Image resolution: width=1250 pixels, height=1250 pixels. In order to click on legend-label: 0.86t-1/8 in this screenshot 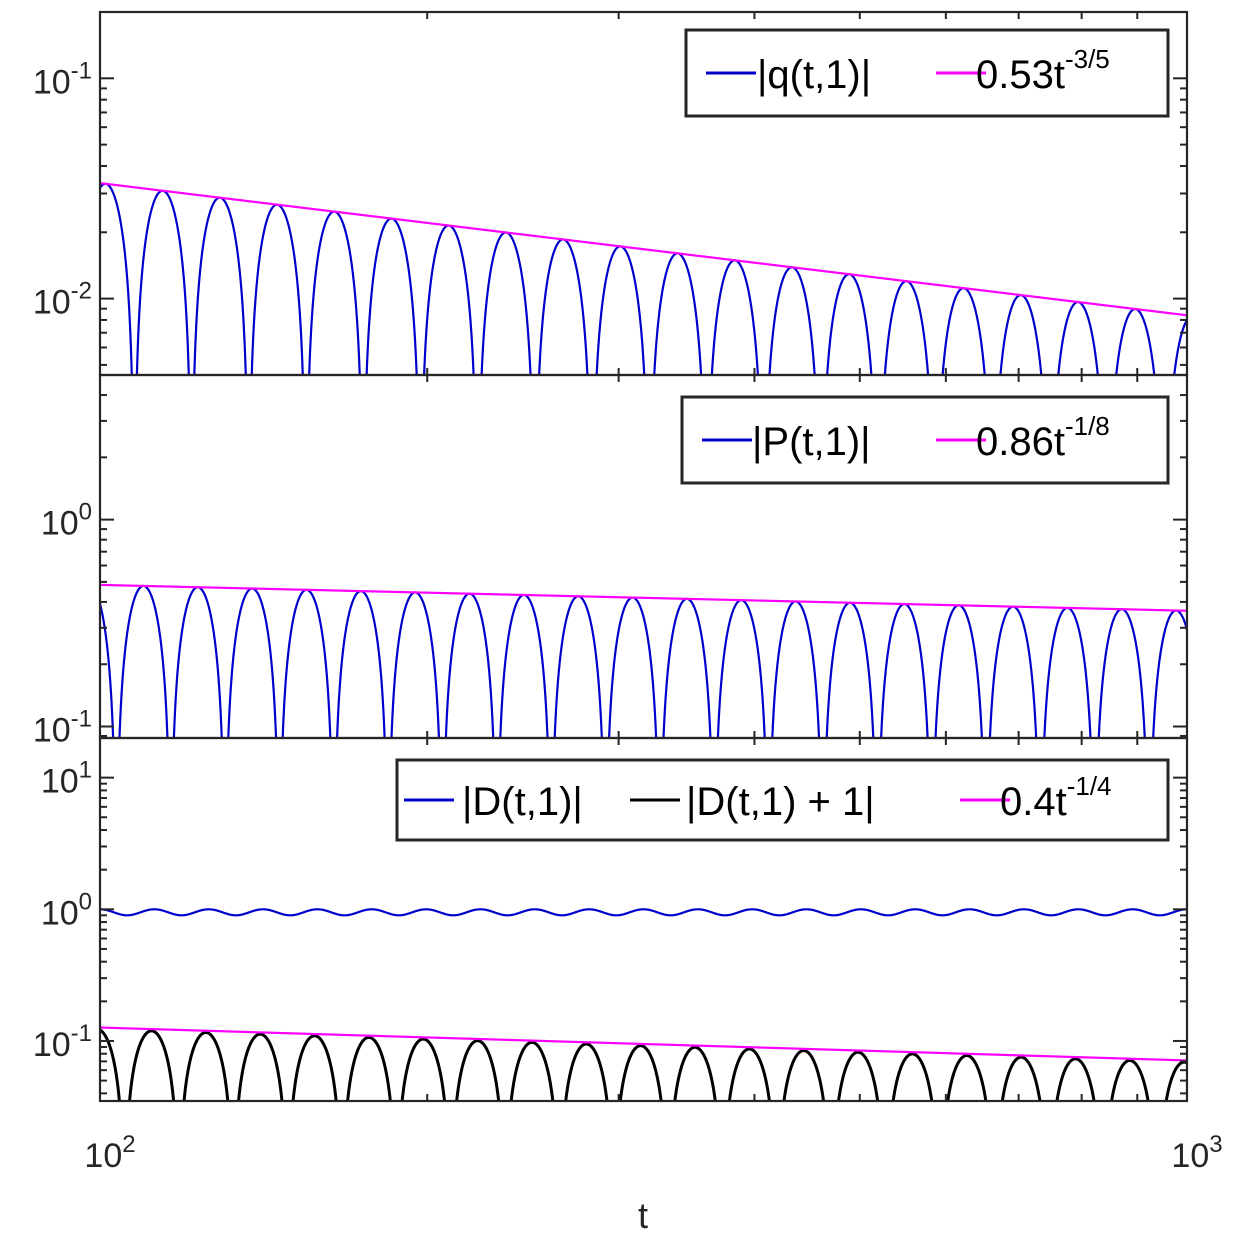, I will do `click(1043, 437)`.